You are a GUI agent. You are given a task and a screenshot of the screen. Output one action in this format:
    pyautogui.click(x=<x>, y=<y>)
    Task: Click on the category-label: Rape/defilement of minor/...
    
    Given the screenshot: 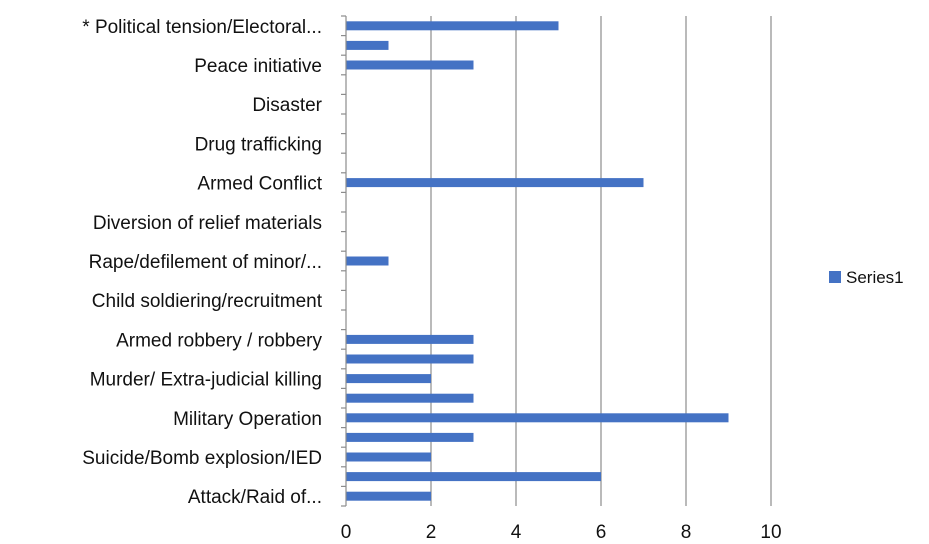 What is the action you would take?
    pyautogui.click(x=205, y=262)
    